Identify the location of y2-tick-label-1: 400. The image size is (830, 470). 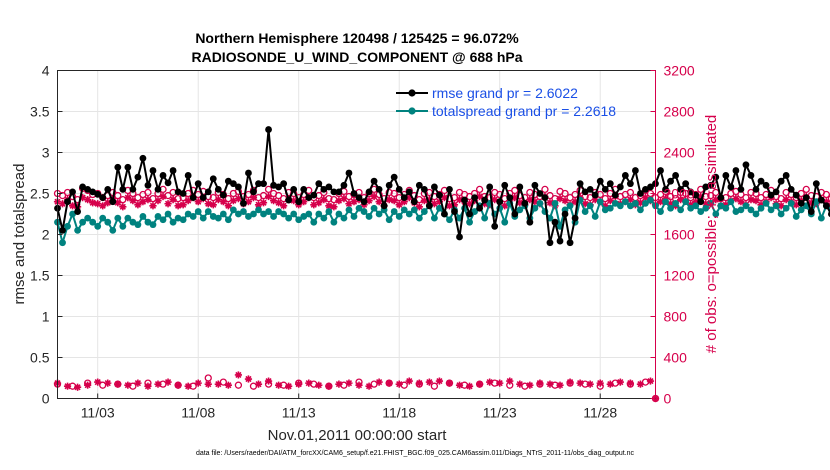
(676, 358).